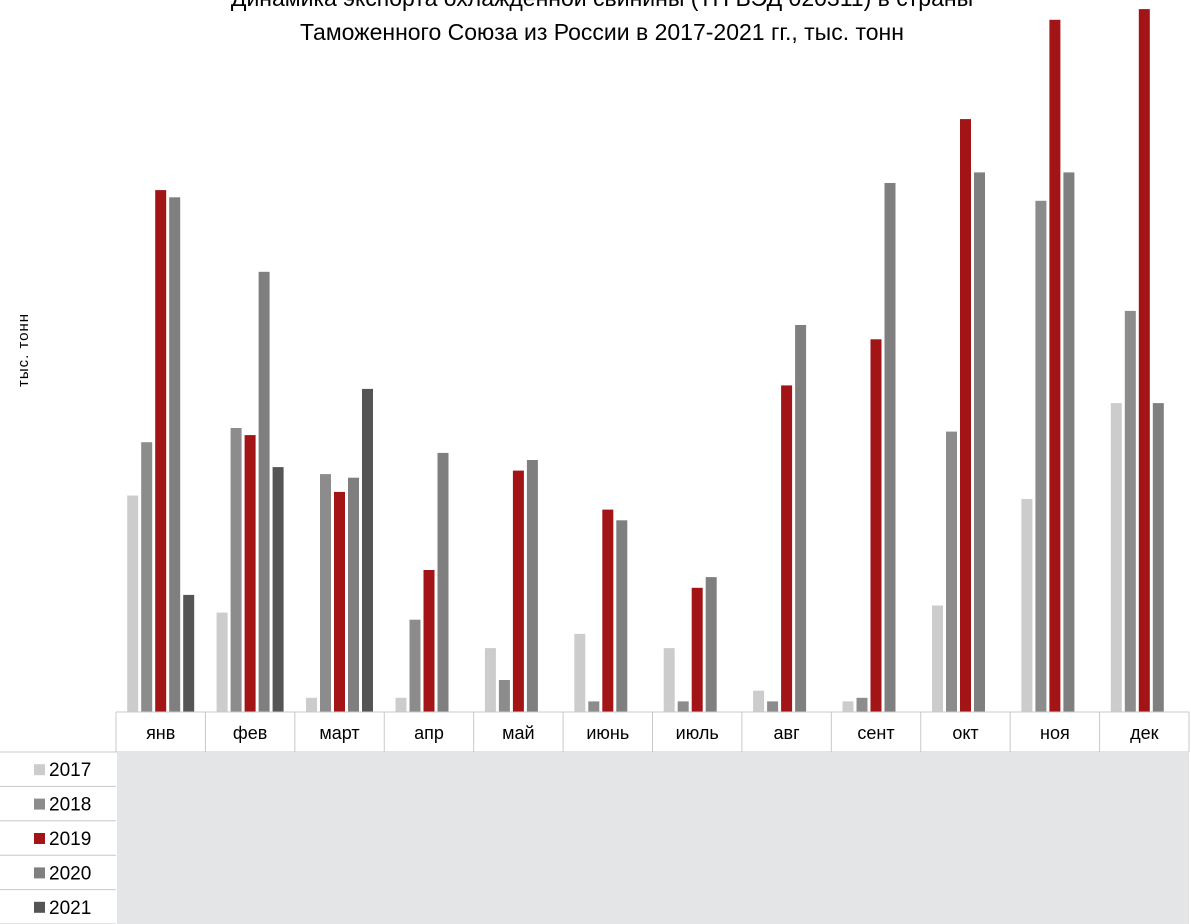  I want to click on category-label: сент, so click(875, 733).